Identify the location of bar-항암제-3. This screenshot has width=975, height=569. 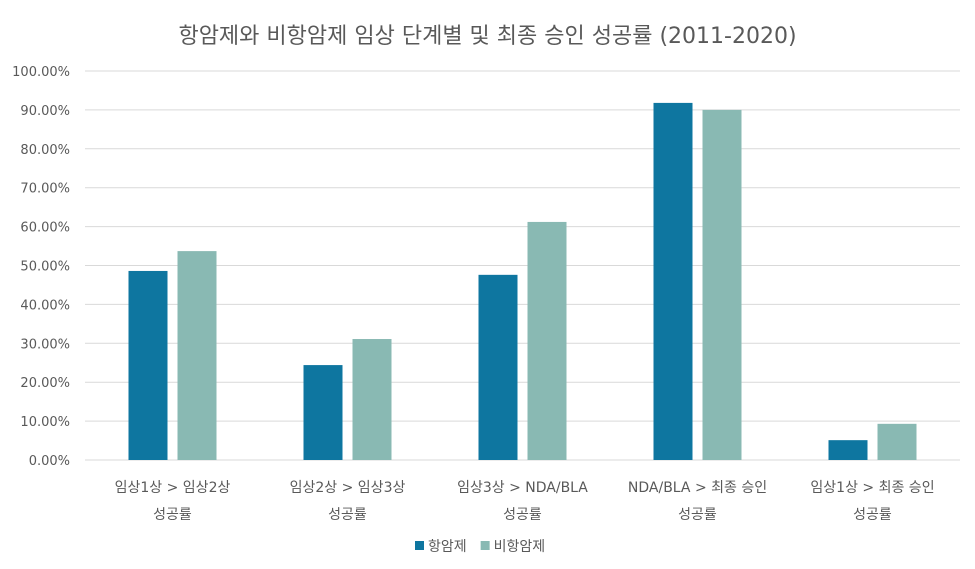
(673, 281).